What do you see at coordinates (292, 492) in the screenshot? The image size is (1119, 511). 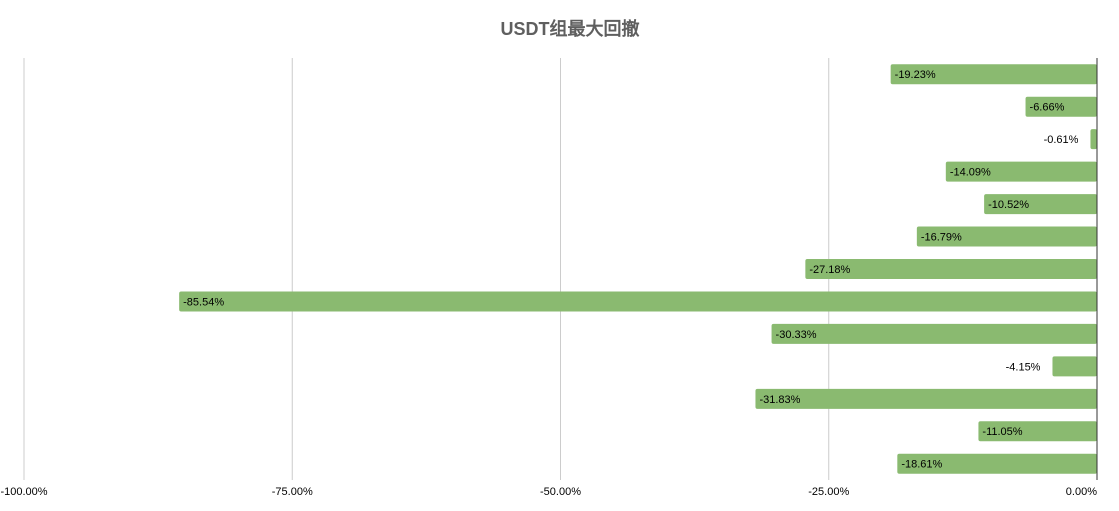 I see `x-tick-label: -75.00%` at bounding box center [292, 492].